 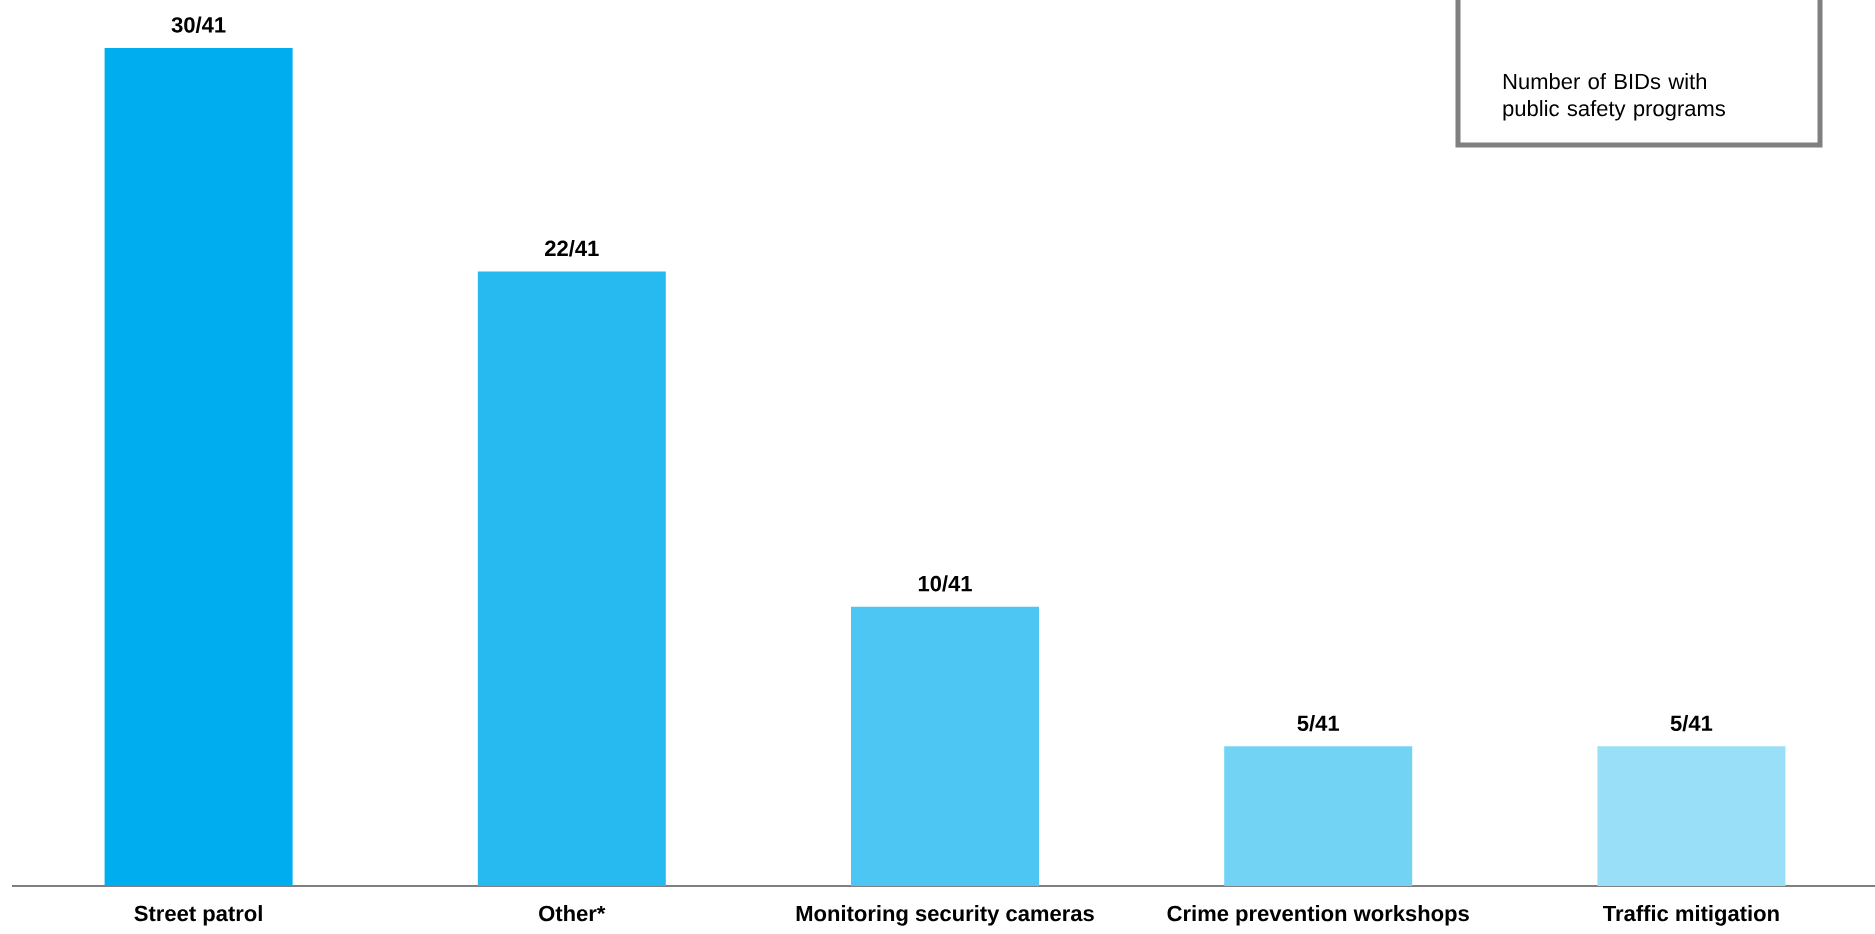 What do you see at coordinates (572, 913) in the screenshot?
I see `x-tick-label: Other*` at bounding box center [572, 913].